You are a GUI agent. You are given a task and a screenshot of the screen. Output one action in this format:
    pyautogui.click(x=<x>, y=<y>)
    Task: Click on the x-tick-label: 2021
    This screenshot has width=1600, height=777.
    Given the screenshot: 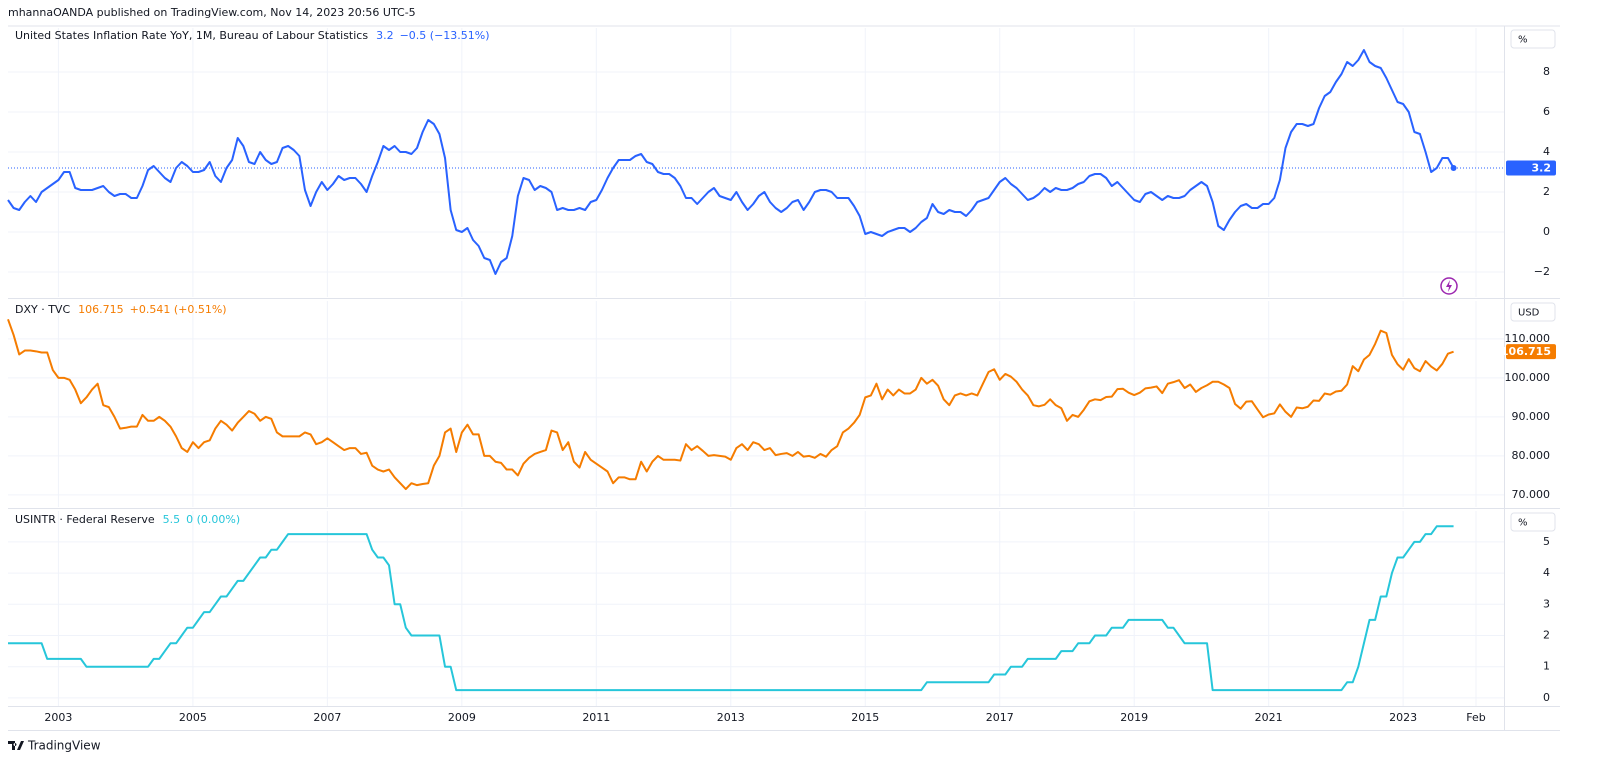 What is the action you would take?
    pyautogui.click(x=1269, y=717)
    